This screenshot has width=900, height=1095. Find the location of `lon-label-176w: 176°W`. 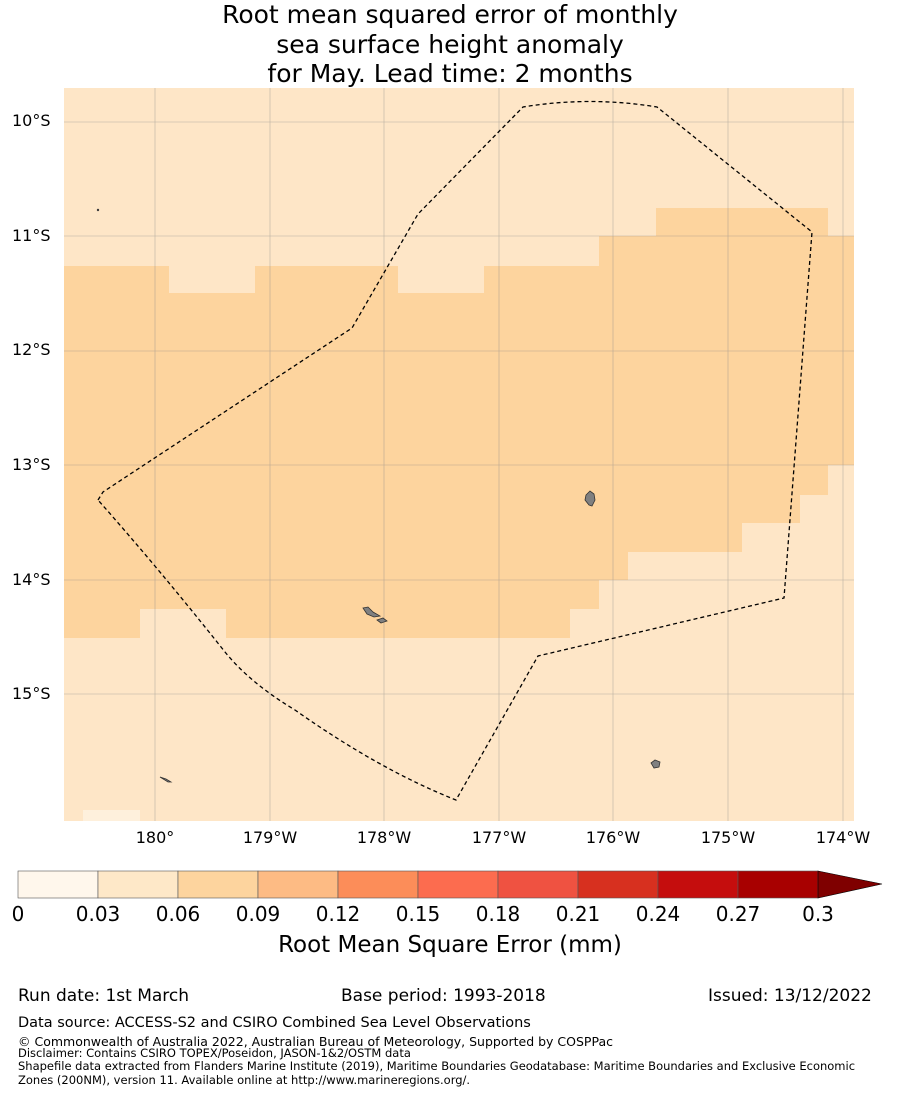

lon-label-176w: 176°W is located at coordinates (613, 837).